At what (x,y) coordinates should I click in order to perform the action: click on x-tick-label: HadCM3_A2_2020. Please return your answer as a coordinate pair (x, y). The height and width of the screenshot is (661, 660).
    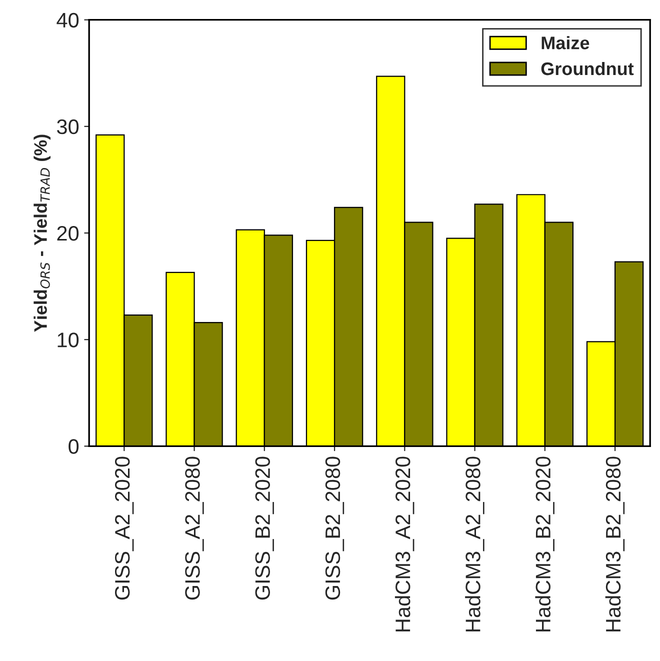
    Looking at the image, I should click on (404, 544).